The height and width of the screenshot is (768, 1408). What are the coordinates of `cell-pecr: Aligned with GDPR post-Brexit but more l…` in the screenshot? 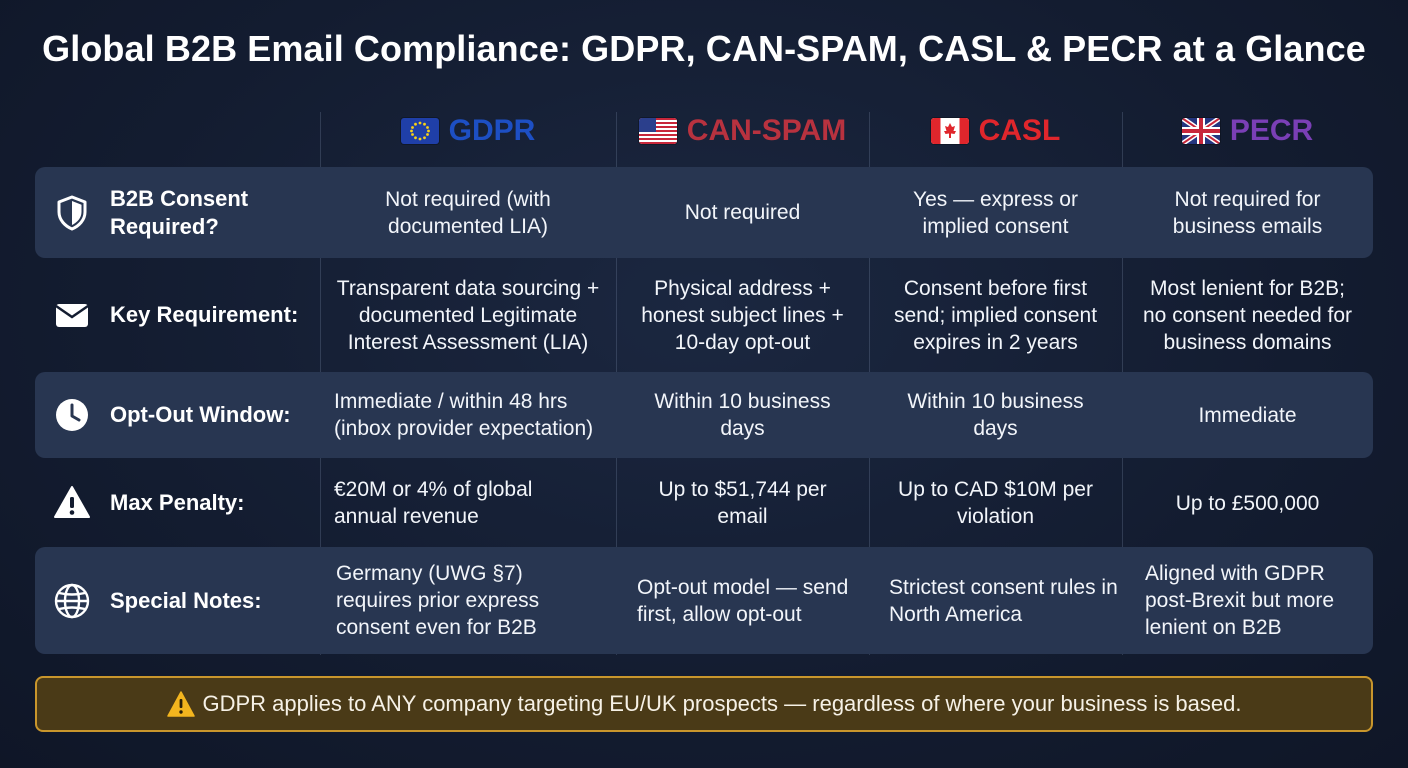 It's located at (1240, 600).